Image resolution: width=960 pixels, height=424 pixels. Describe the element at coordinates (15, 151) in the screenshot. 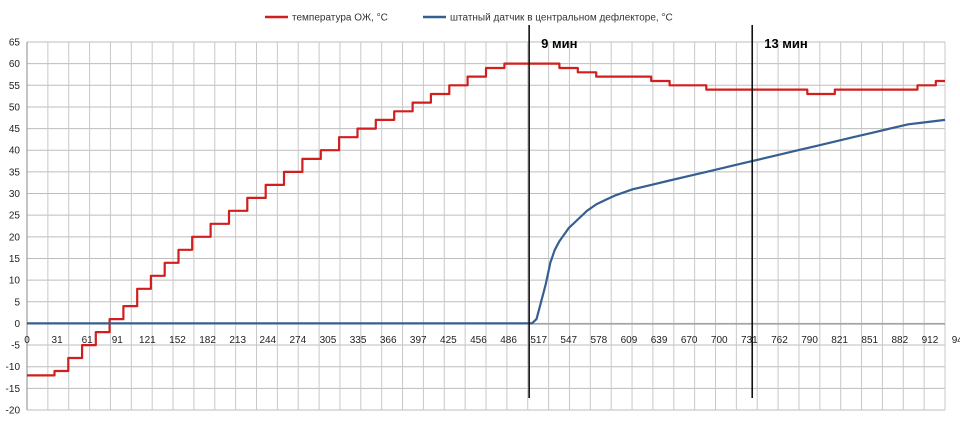

I see `y-tick-label: 40` at that location.